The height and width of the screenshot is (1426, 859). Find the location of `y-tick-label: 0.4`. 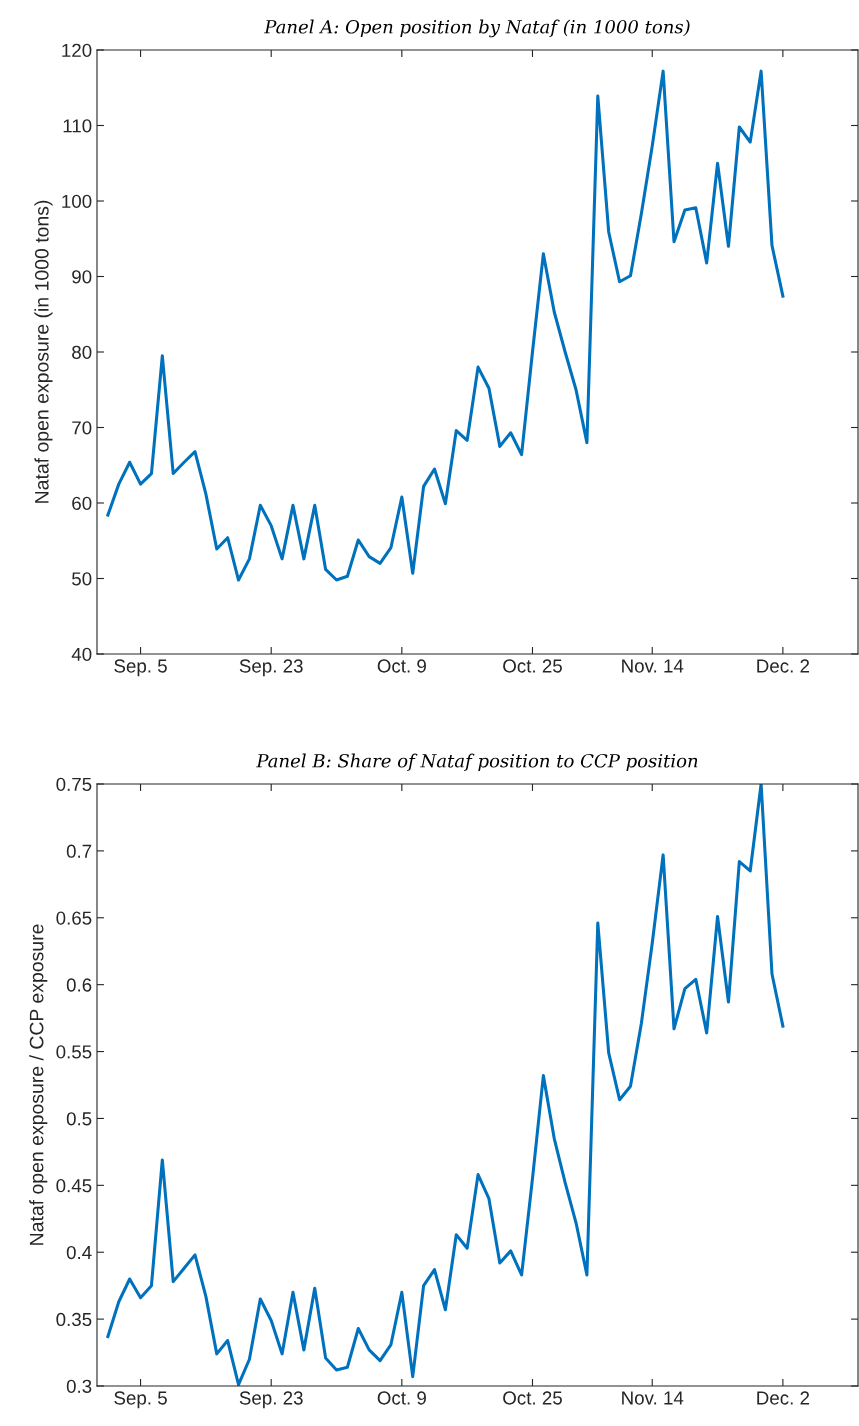

y-tick-label: 0.4 is located at coordinates (79, 1252).